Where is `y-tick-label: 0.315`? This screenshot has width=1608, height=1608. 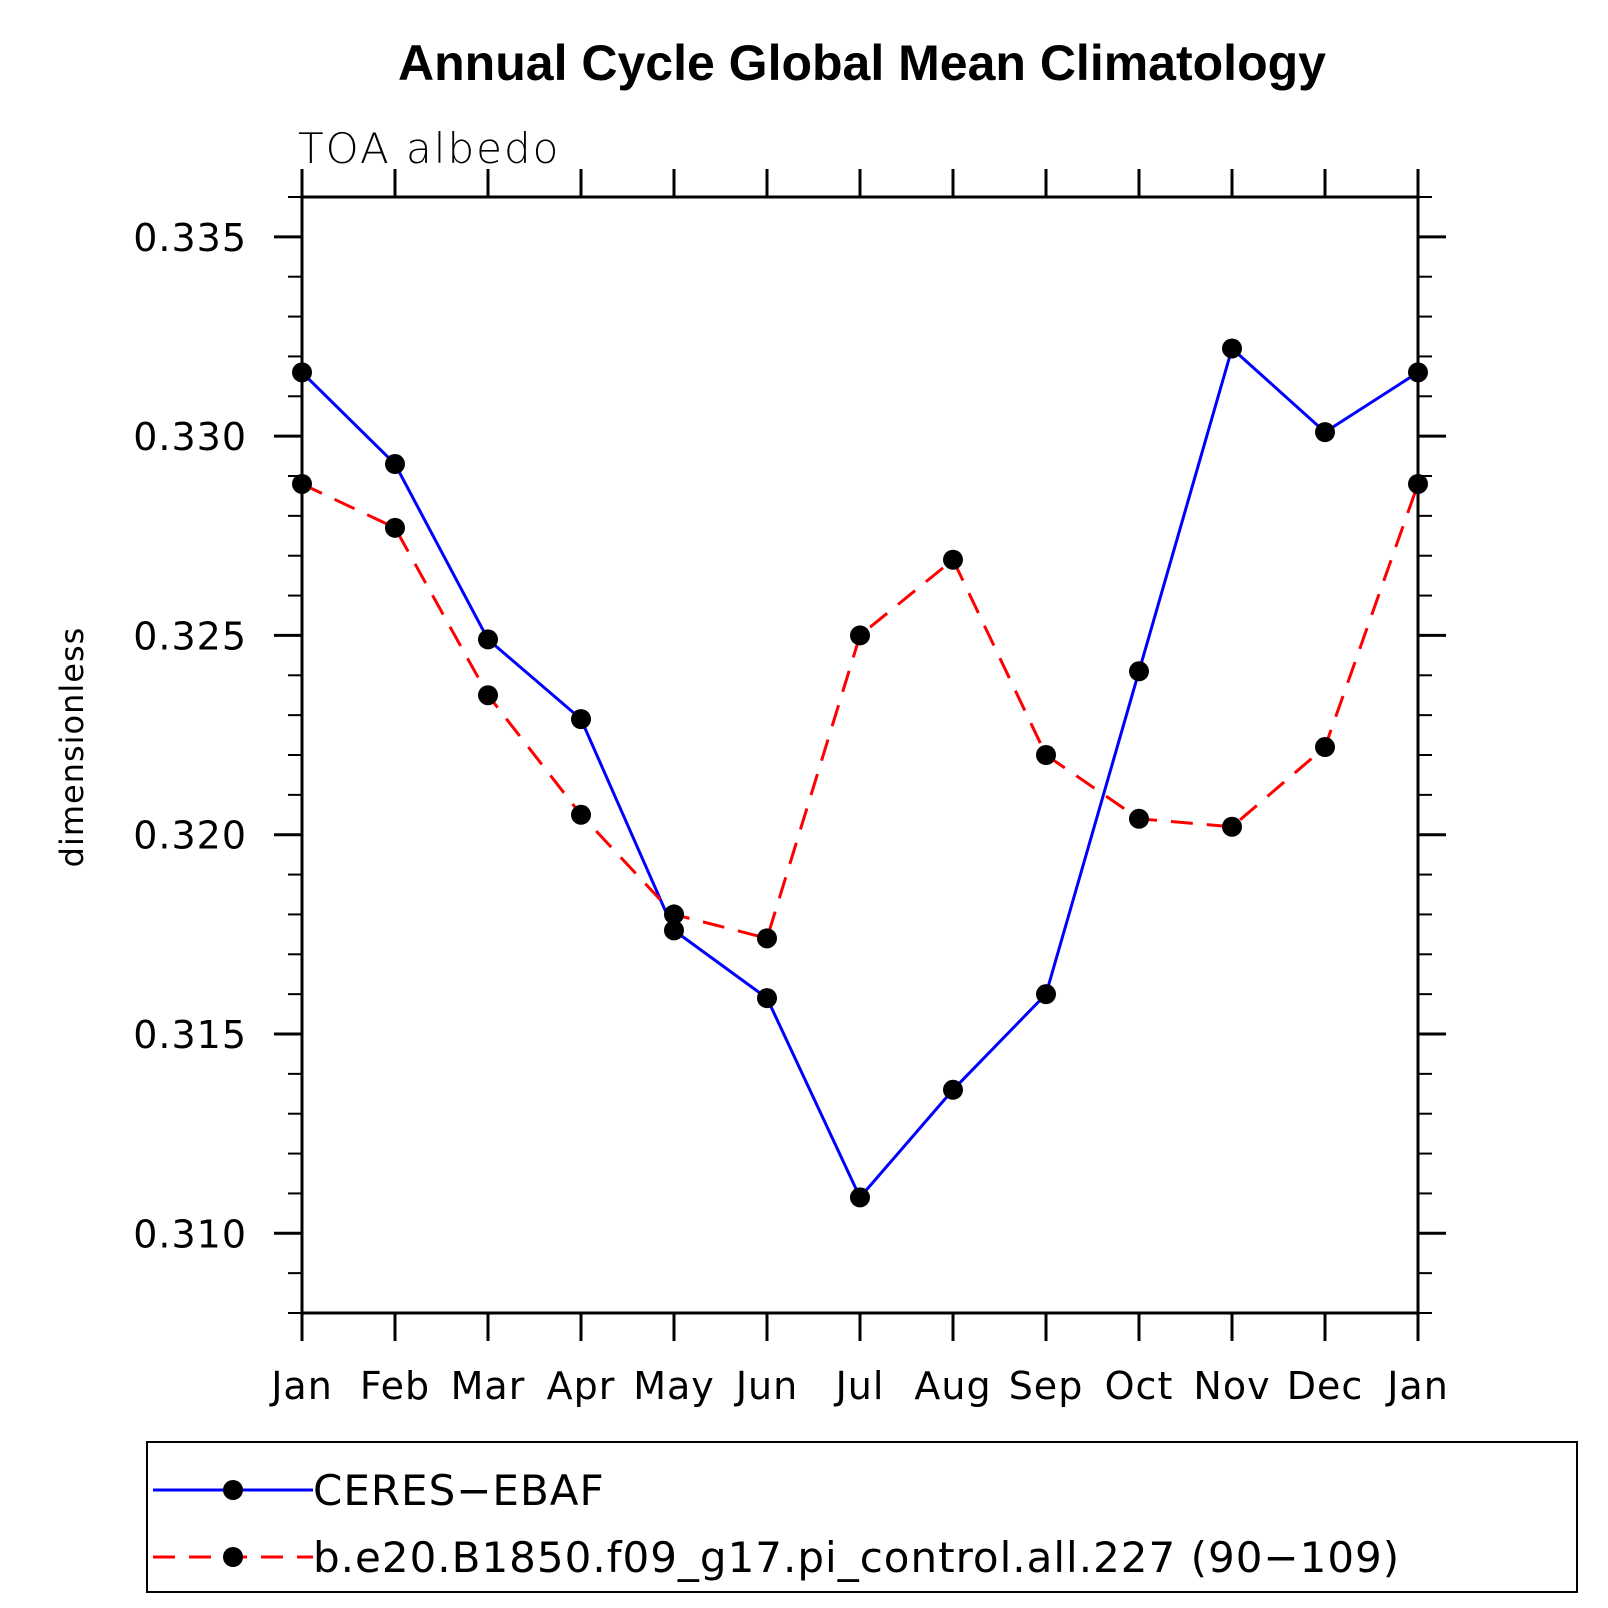
y-tick-label: 0.315 is located at coordinates (190, 1035).